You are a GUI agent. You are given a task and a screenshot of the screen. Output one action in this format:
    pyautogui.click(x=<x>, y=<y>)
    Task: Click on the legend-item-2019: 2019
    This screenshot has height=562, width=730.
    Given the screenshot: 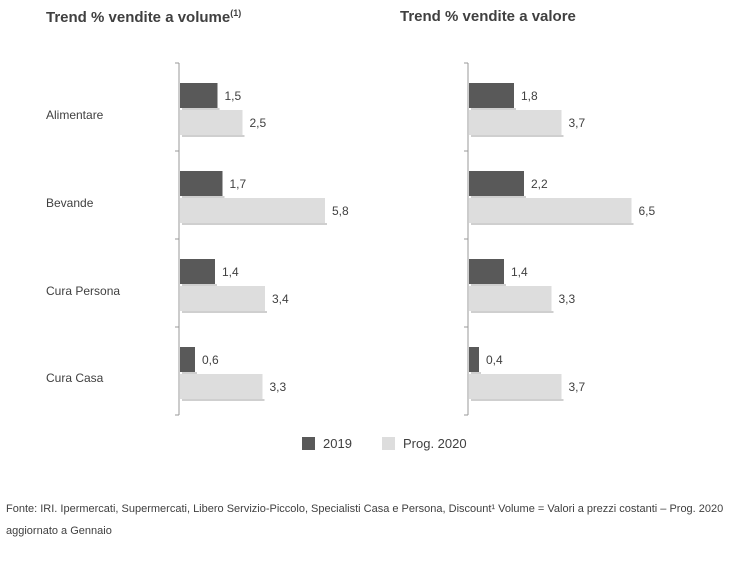 What is the action you would take?
    pyautogui.click(x=327, y=443)
    